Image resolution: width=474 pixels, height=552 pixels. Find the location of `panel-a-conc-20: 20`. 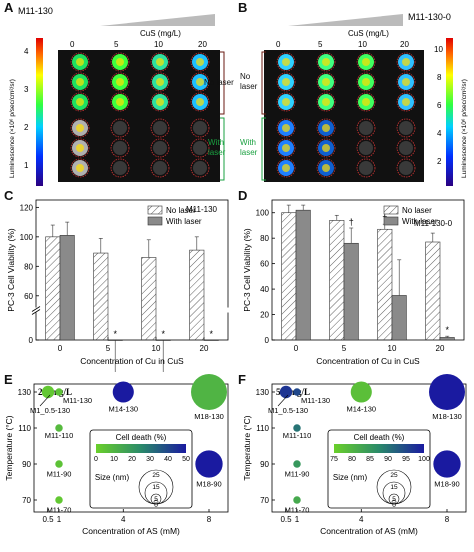

panel-a-conc-20: 20 is located at coordinates (202, 44).